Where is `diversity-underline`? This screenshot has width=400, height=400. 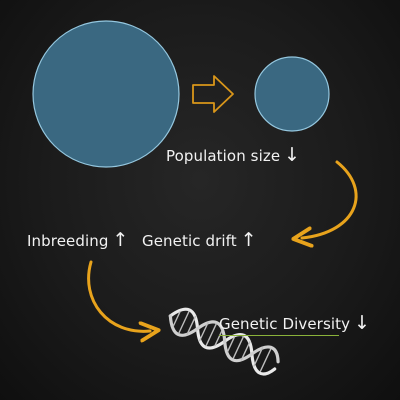
diversity-underline is located at coordinates (279, 335).